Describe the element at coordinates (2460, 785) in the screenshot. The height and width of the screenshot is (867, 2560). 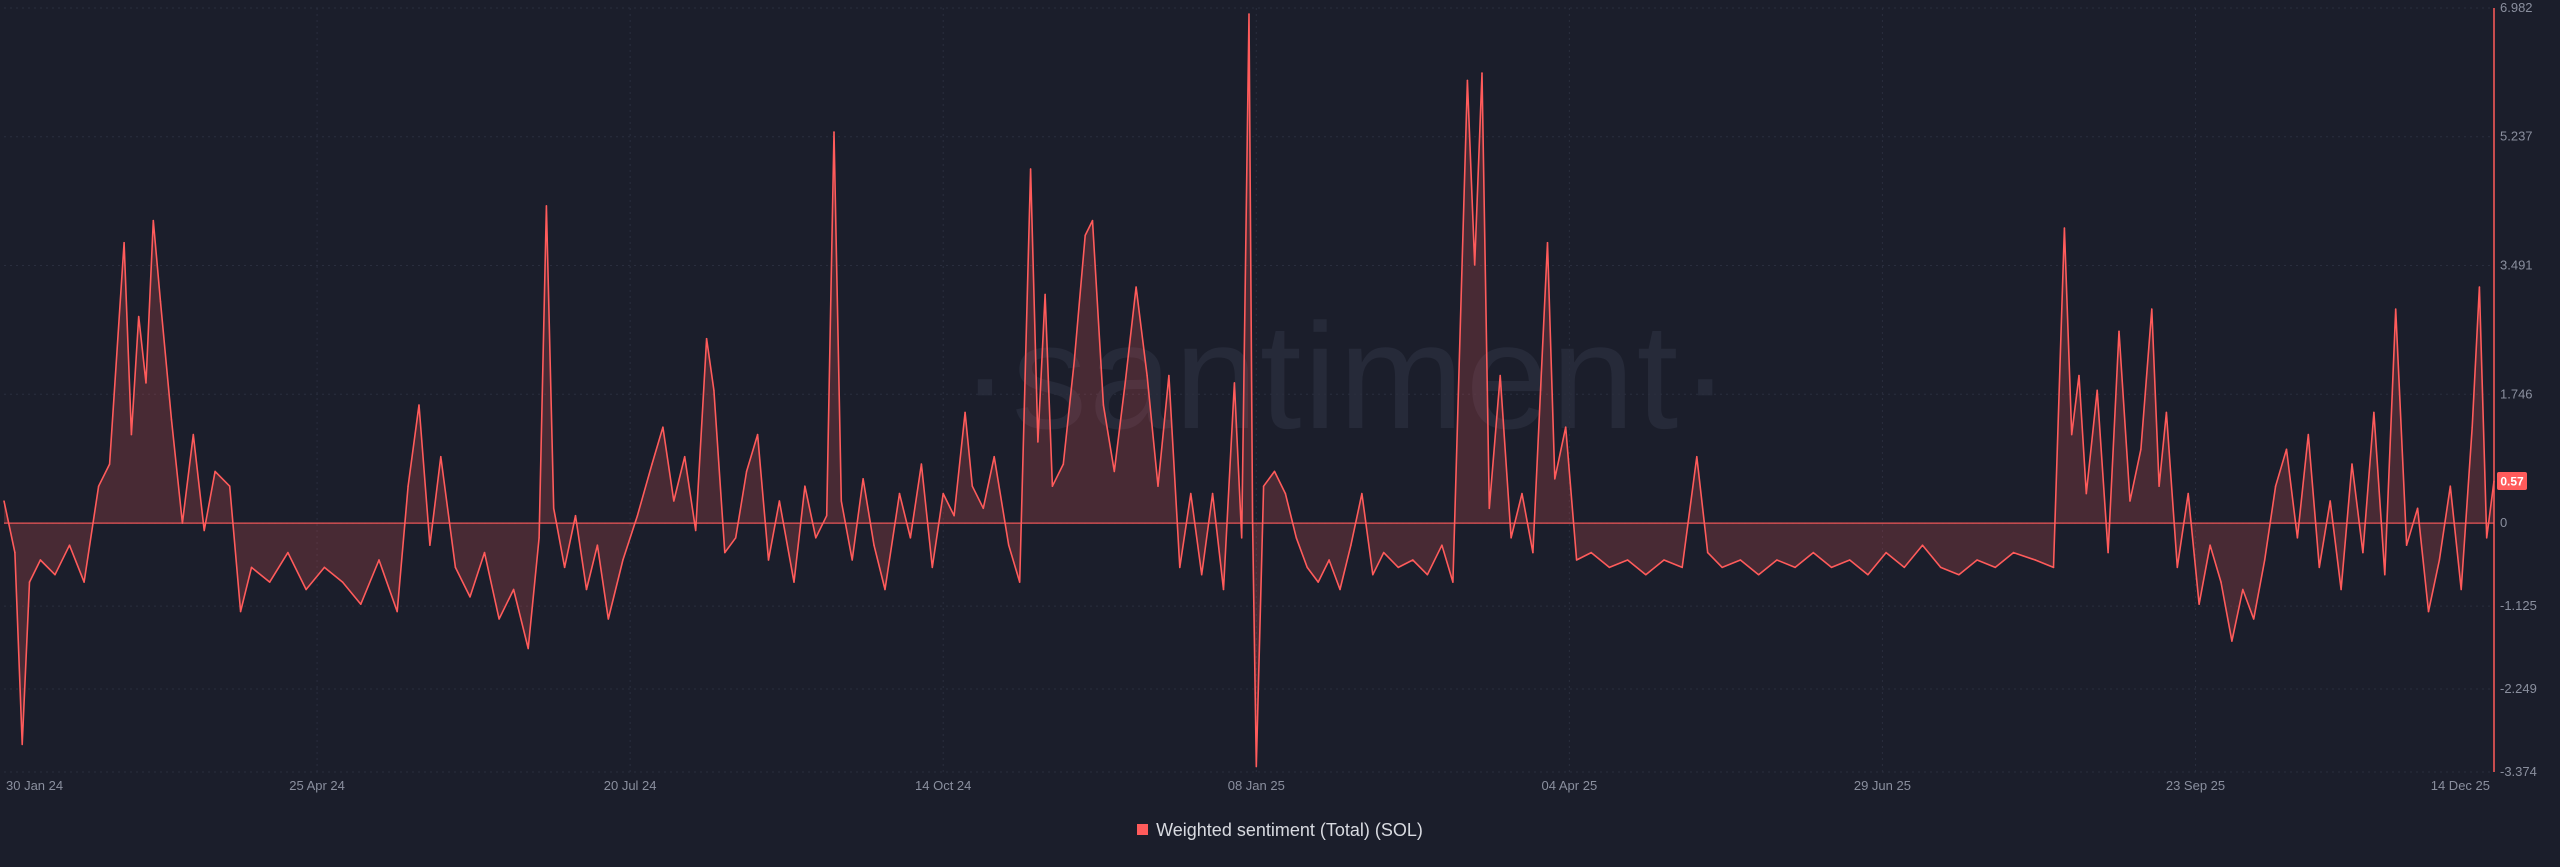
I see `x-tick-label: 14 Dec 25` at that location.